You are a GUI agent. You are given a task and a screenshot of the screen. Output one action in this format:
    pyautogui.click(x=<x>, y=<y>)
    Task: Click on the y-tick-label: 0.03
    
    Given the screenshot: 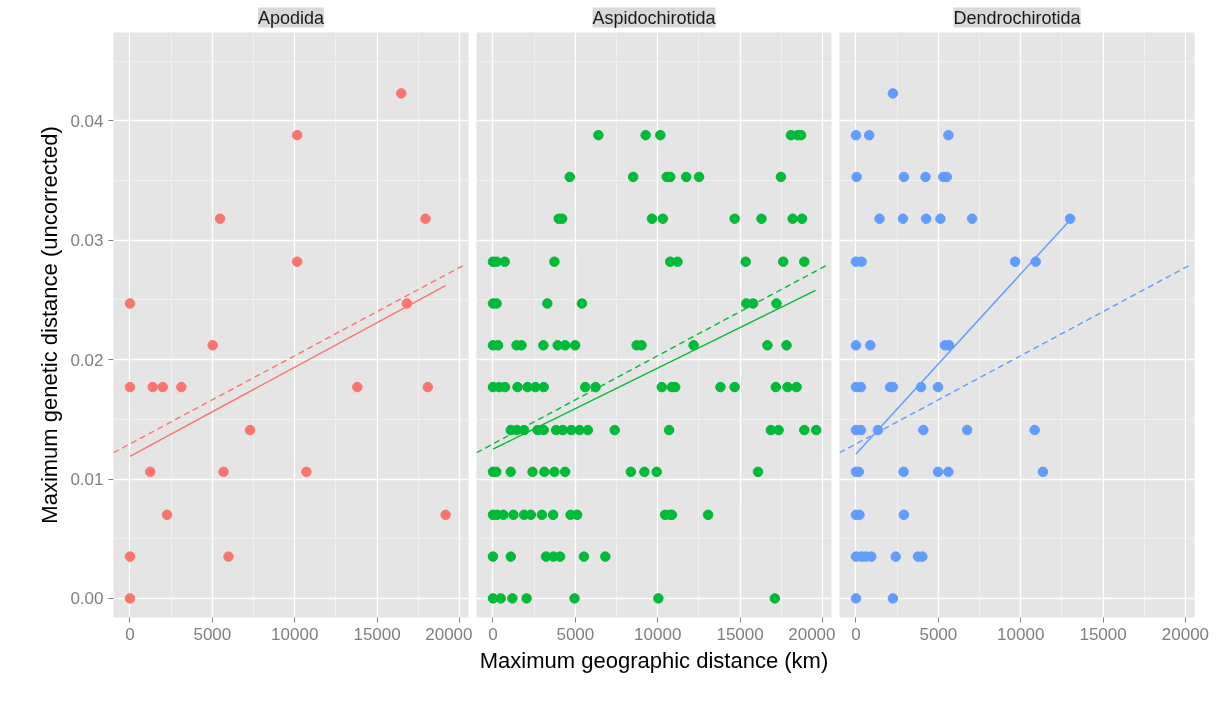 What is the action you would take?
    pyautogui.click(x=87, y=241)
    